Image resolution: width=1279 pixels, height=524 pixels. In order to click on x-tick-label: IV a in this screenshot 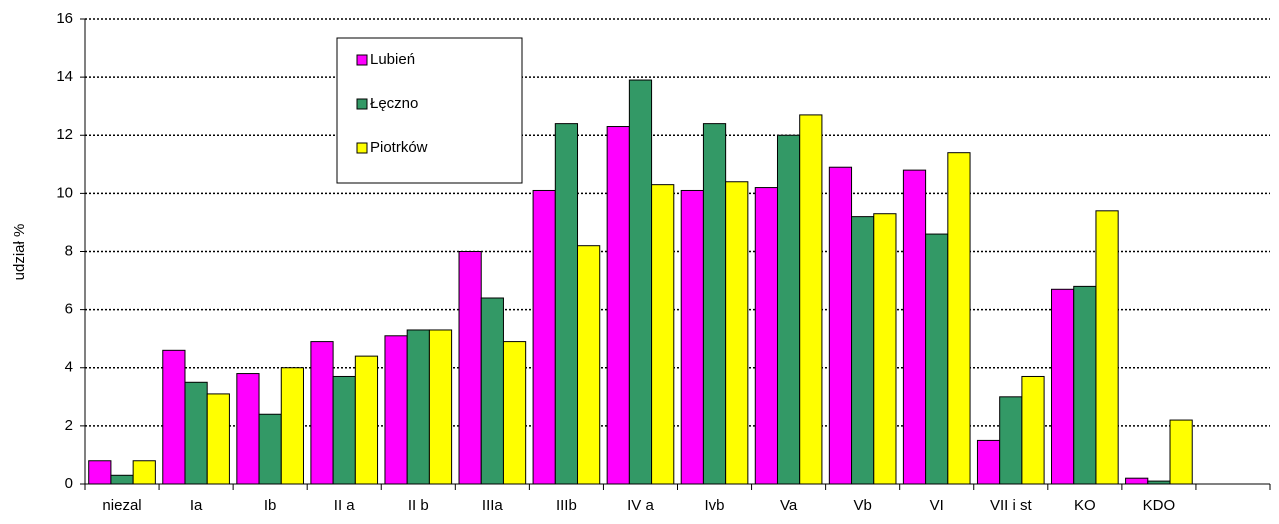, I will do `click(640, 505)`.